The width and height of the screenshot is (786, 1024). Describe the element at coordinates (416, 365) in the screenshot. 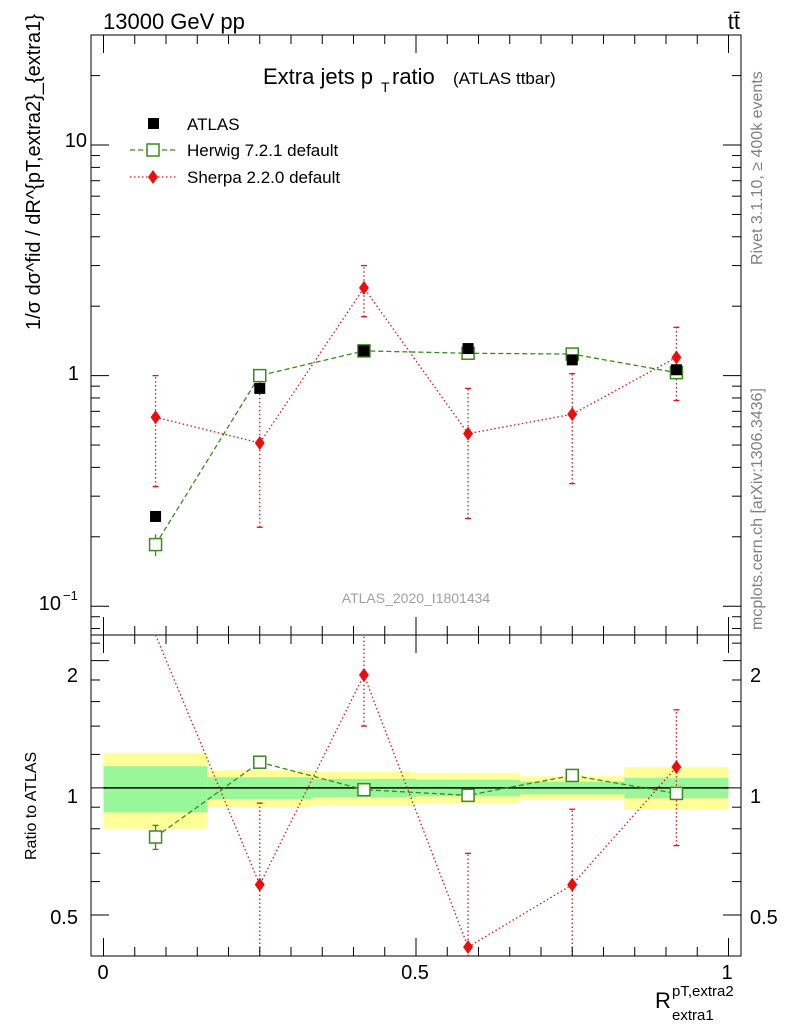

I see `sherpa-line` at that location.